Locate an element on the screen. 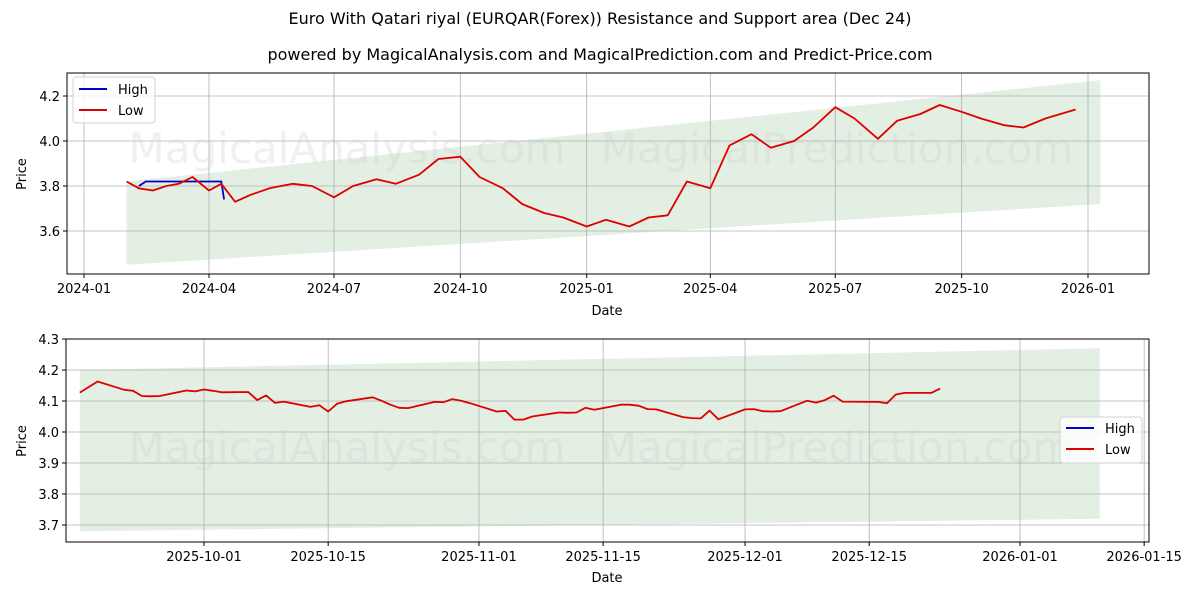  svg-text: 2024-04 is located at coordinates (209, 289).